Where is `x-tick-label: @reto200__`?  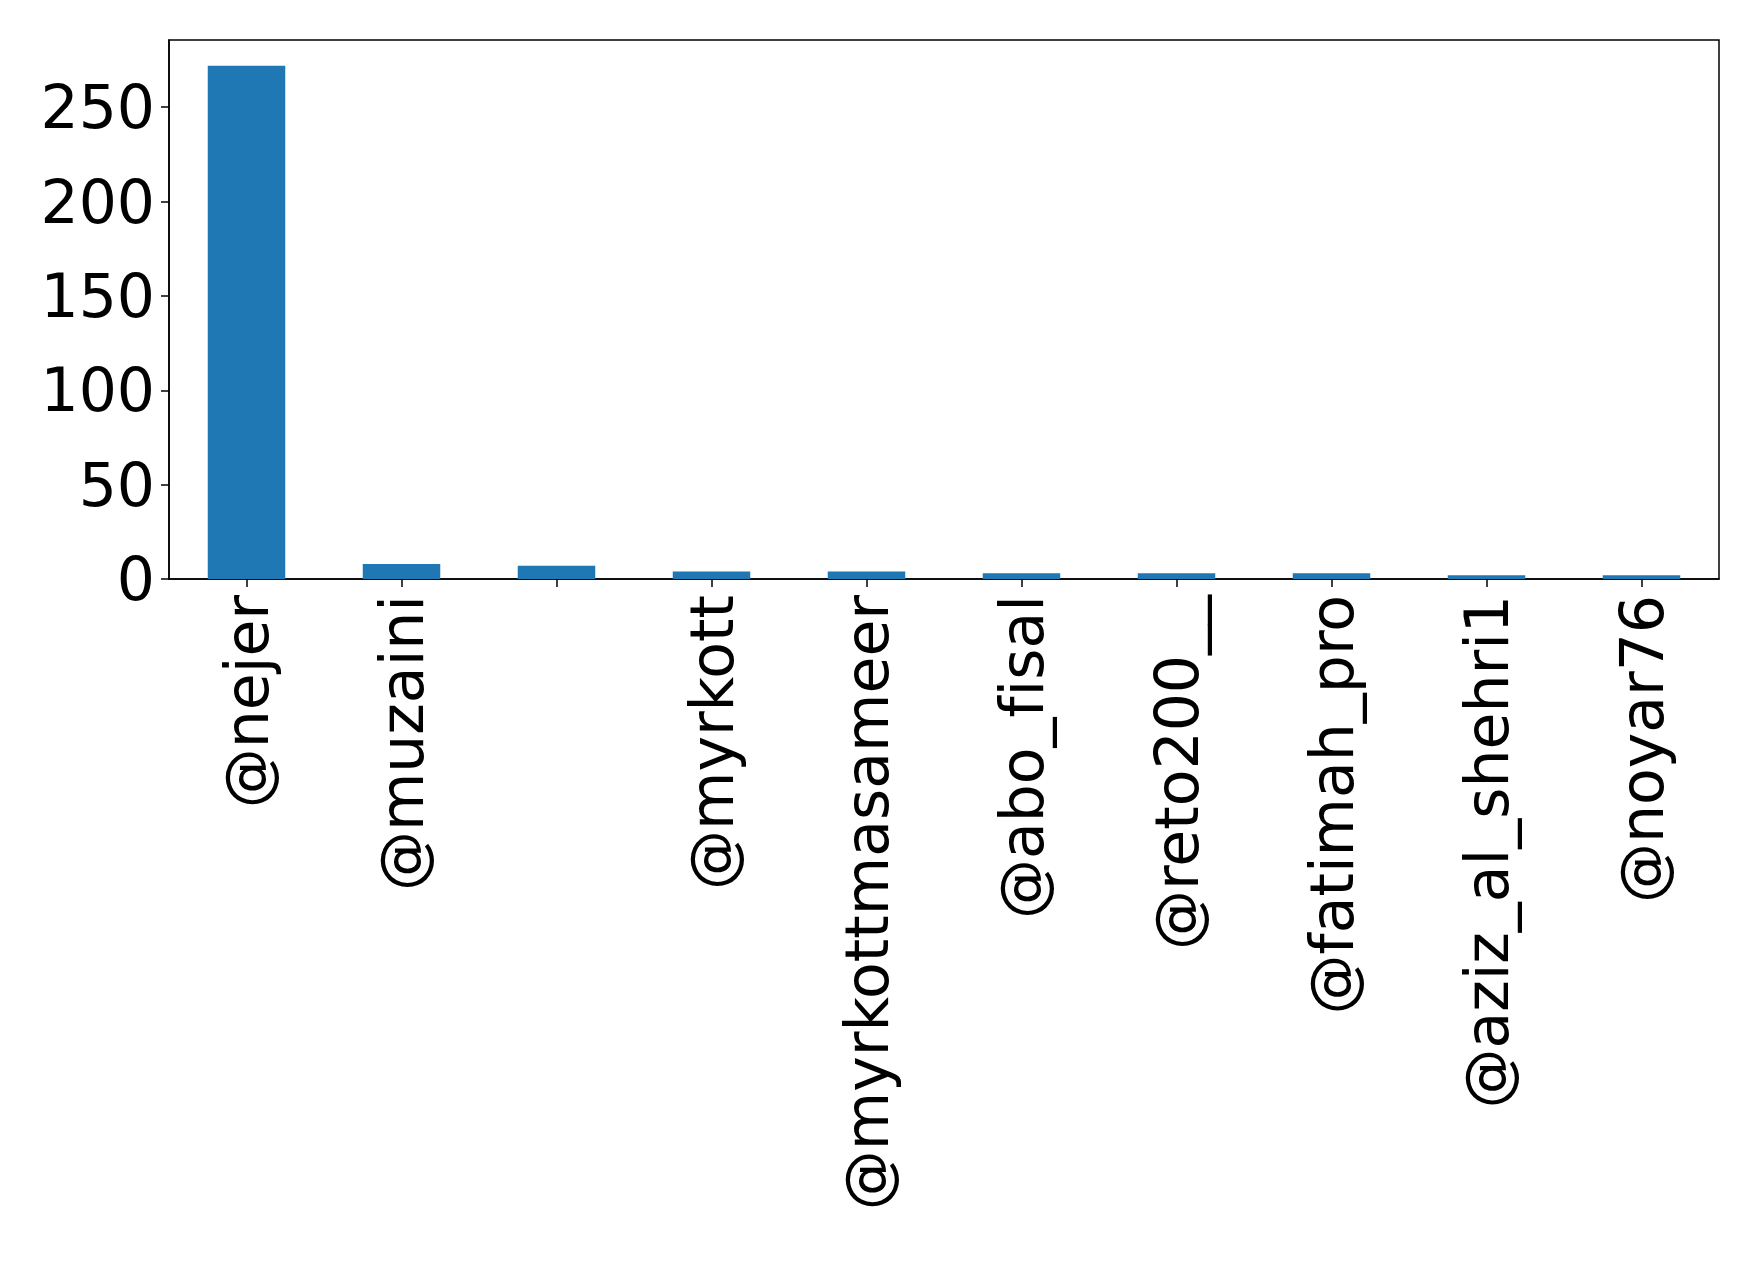 x-tick-label: @reto200__ is located at coordinates (1176, 772).